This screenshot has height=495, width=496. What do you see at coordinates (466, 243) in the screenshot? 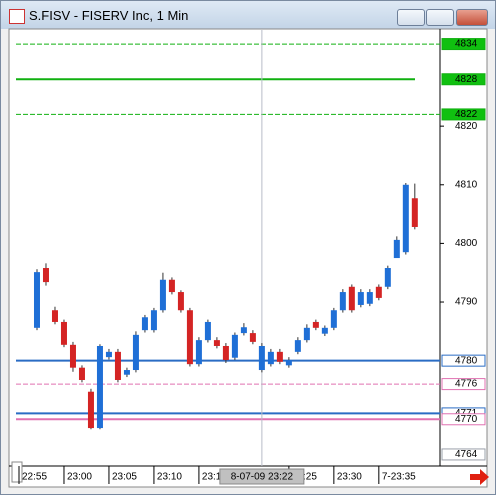
I see `y-tick-label: 4800` at bounding box center [466, 243].